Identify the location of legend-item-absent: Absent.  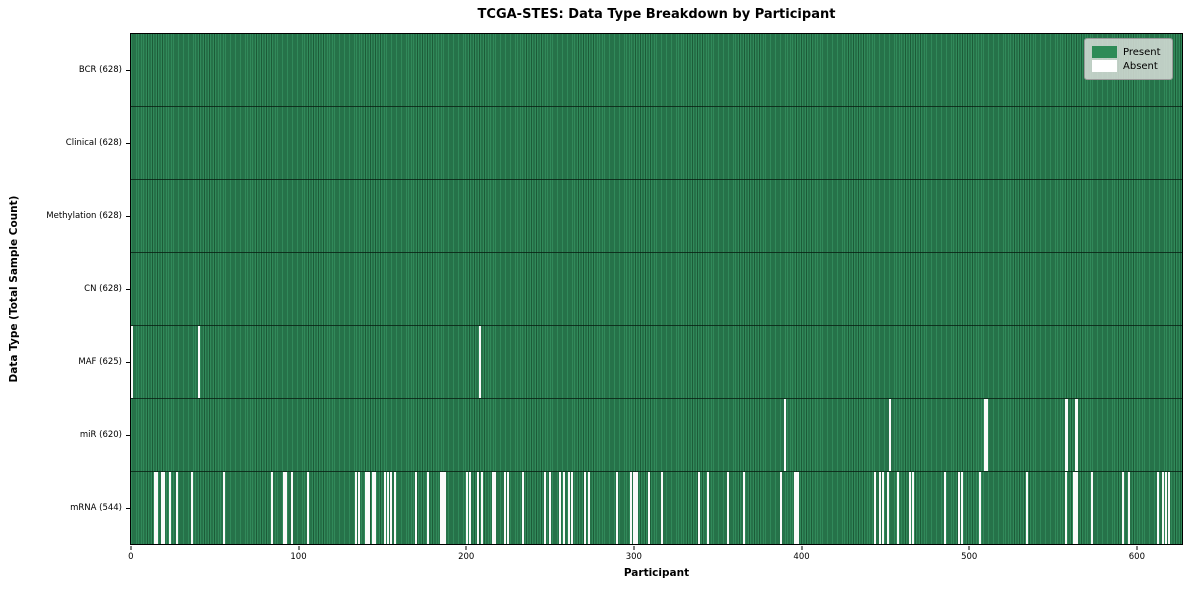
(1128, 66).